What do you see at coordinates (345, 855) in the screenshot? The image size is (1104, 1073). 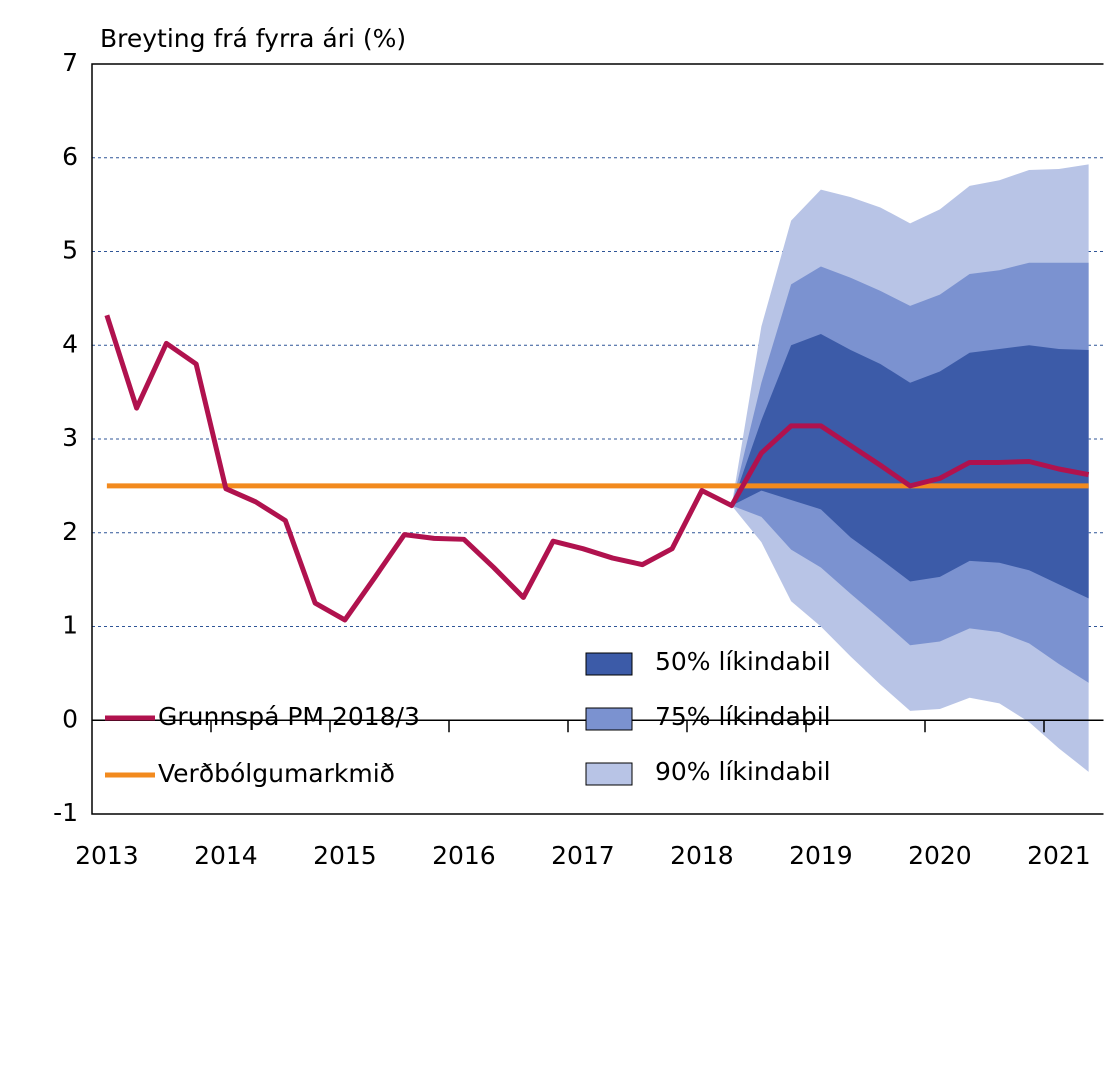 I see `x-tick-label: 2015` at bounding box center [345, 855].